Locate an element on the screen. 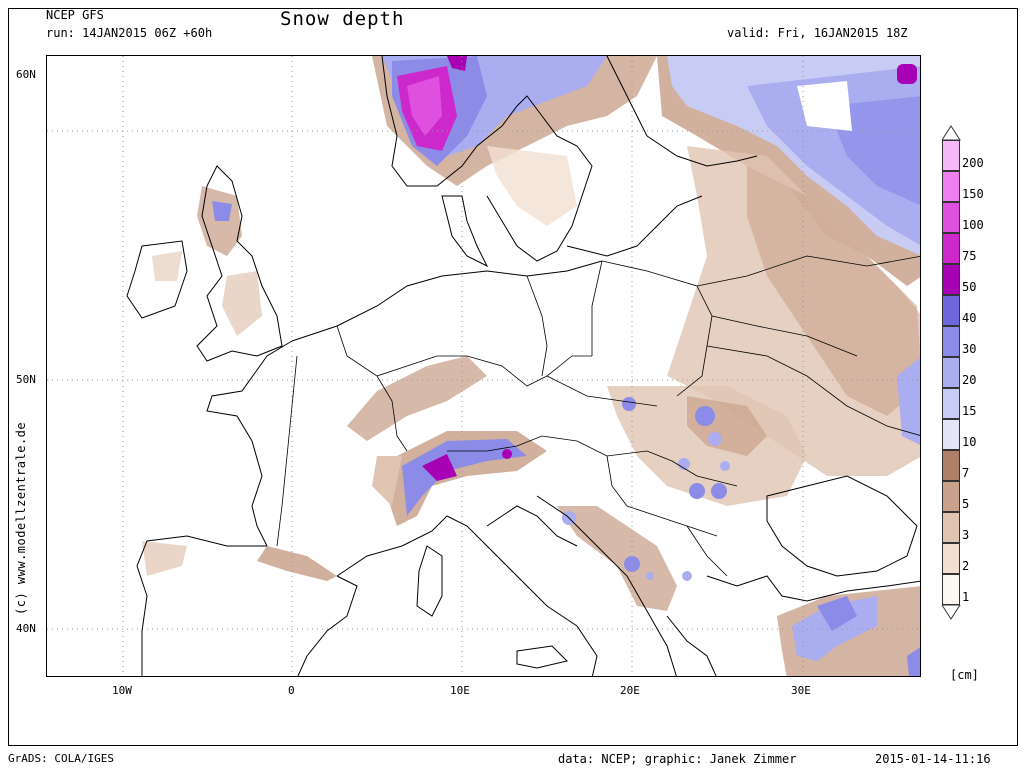  valid-time-label: valid: Fri, 16JAN2015 18Z is located at coordinates (817, 33).